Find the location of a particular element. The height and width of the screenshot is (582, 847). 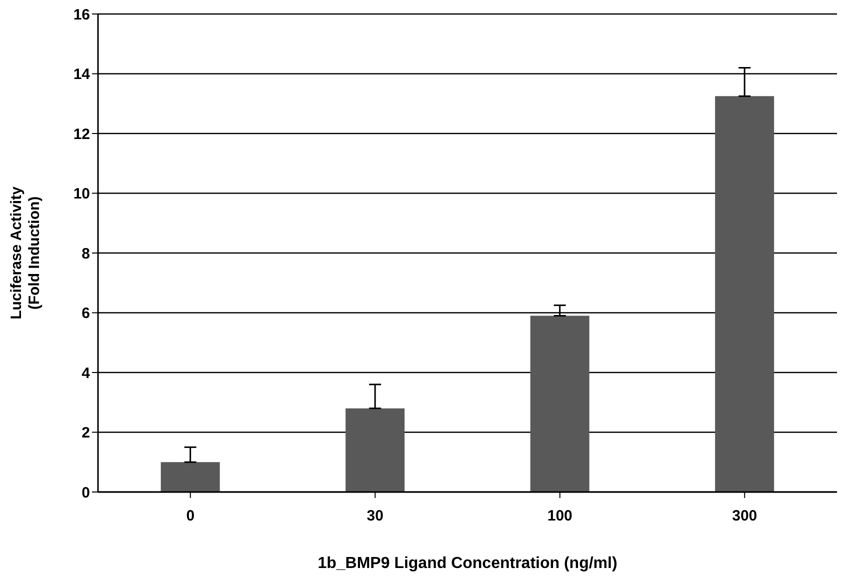

x-axis-title: 1b_BMP9 Ligand Concentration (ng/ml) is located at coordinates (468, 563).